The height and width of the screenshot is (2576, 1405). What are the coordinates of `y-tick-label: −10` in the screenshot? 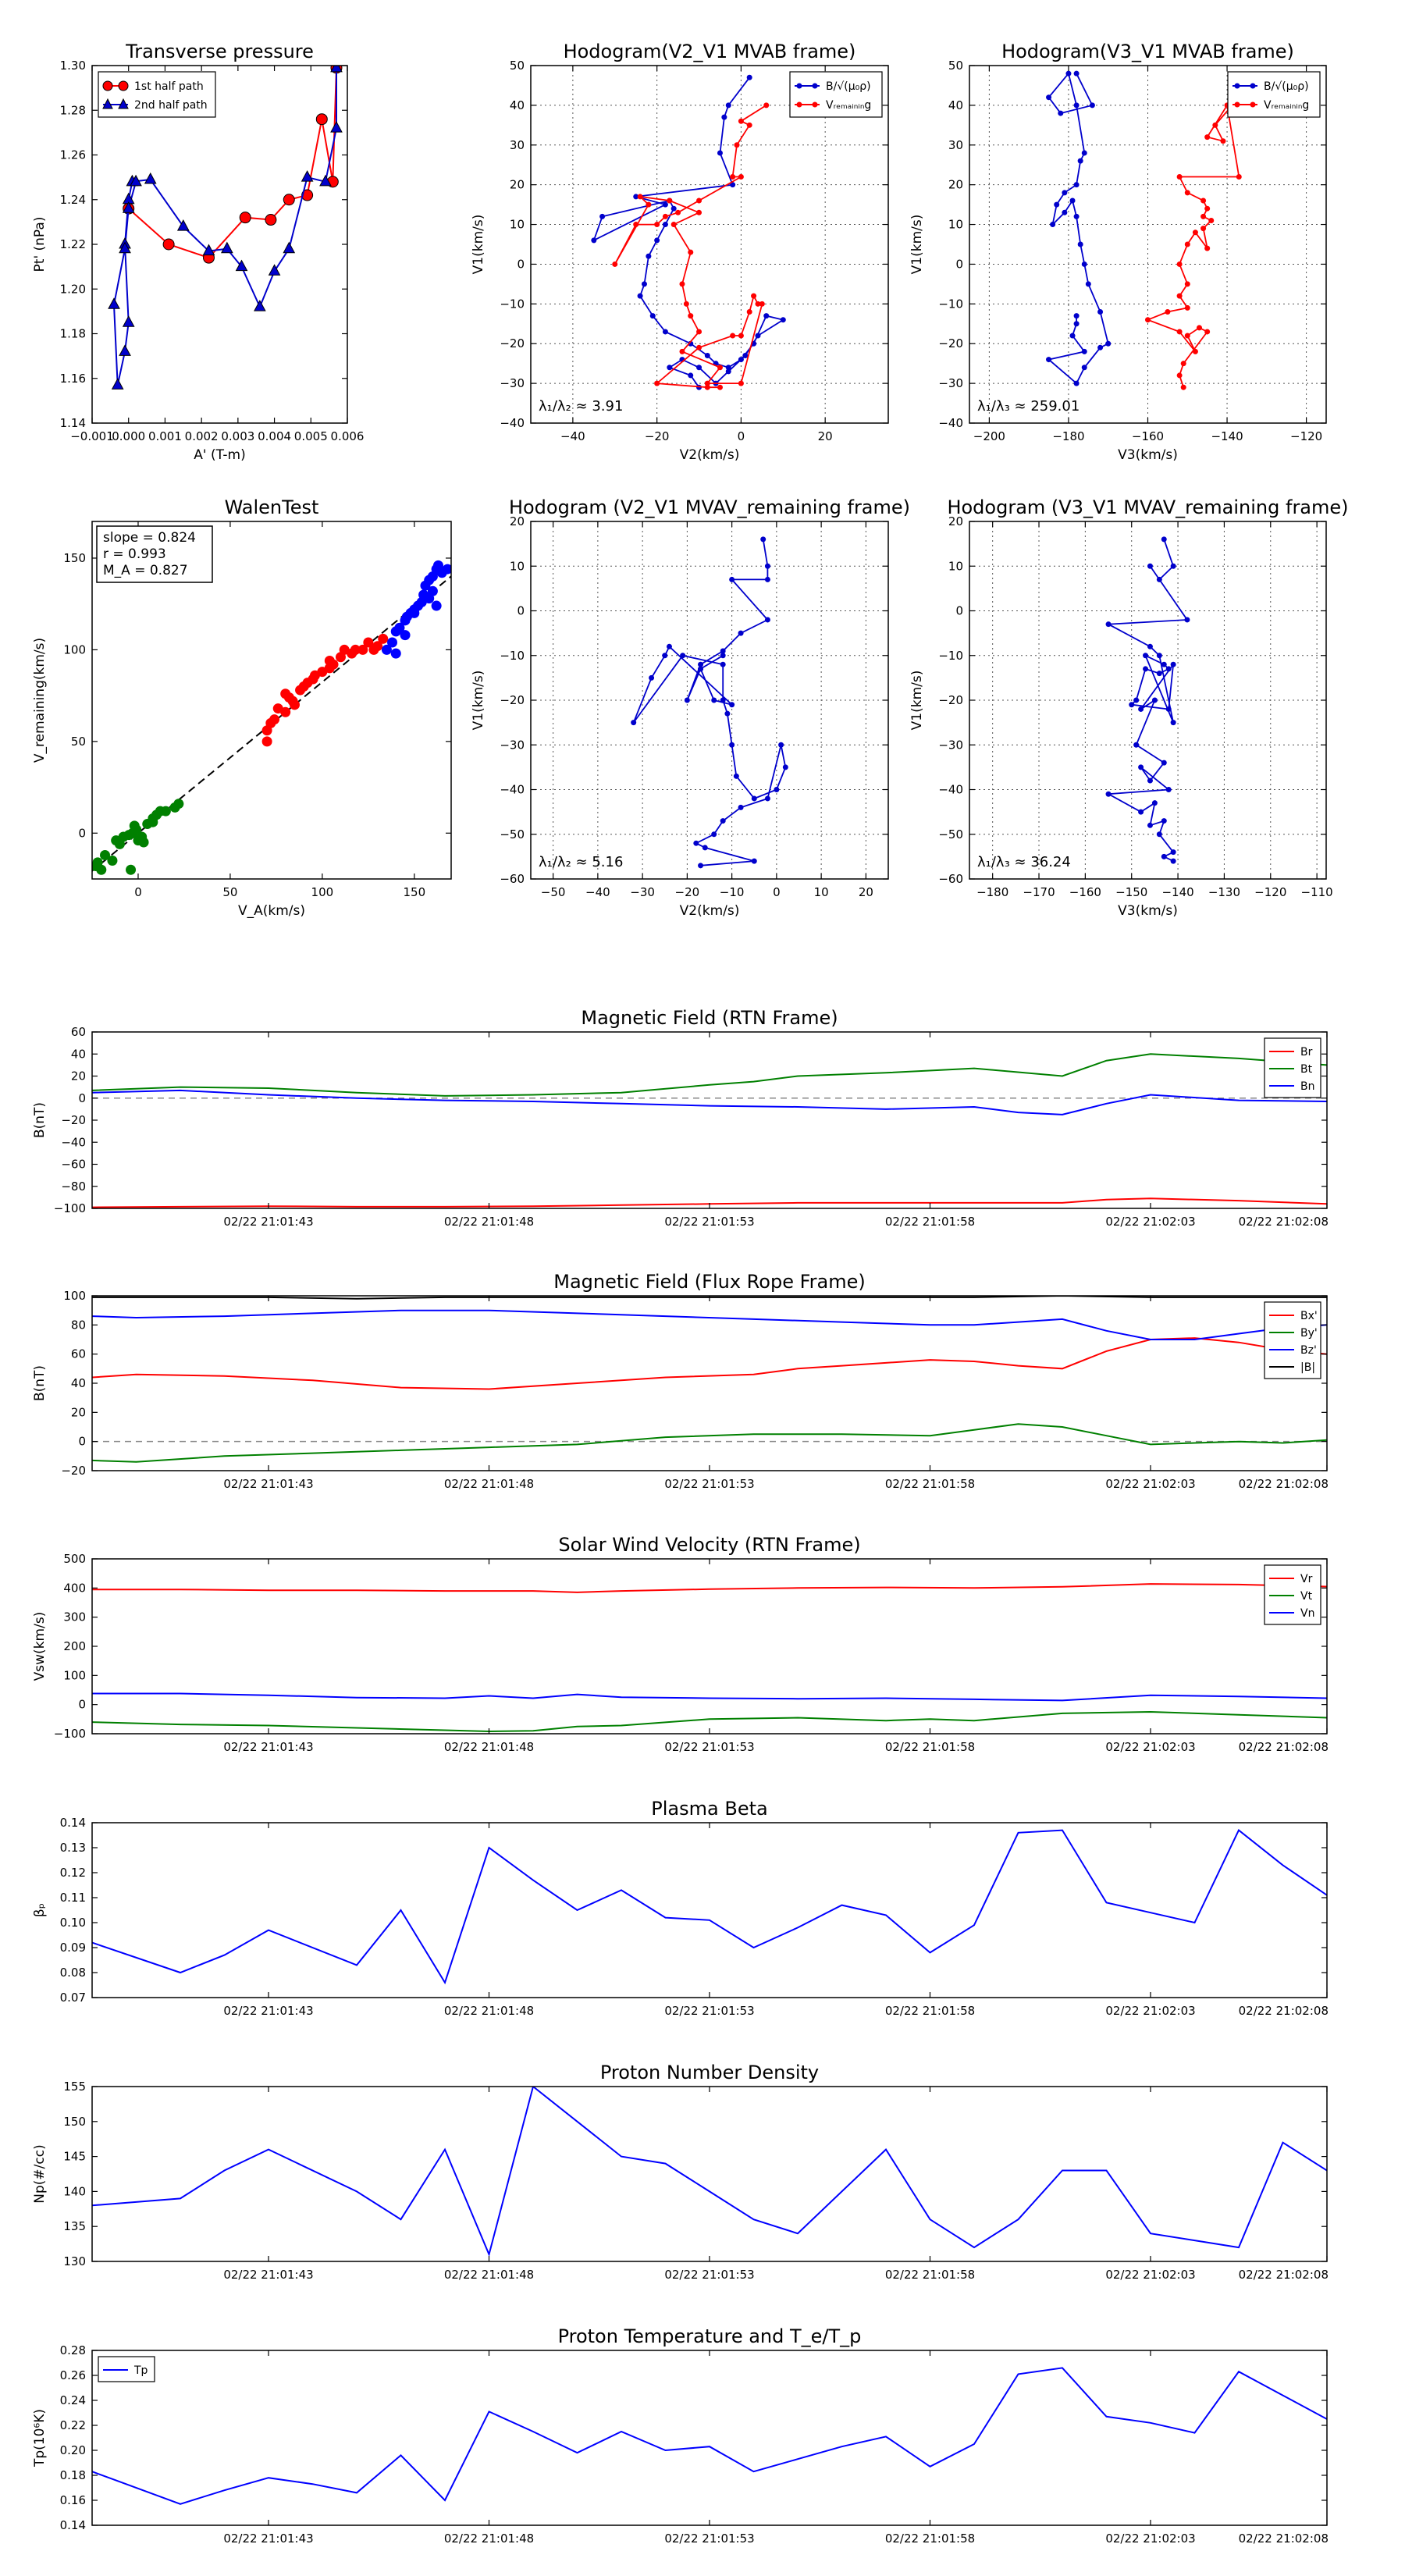 It's located at (512, 304).